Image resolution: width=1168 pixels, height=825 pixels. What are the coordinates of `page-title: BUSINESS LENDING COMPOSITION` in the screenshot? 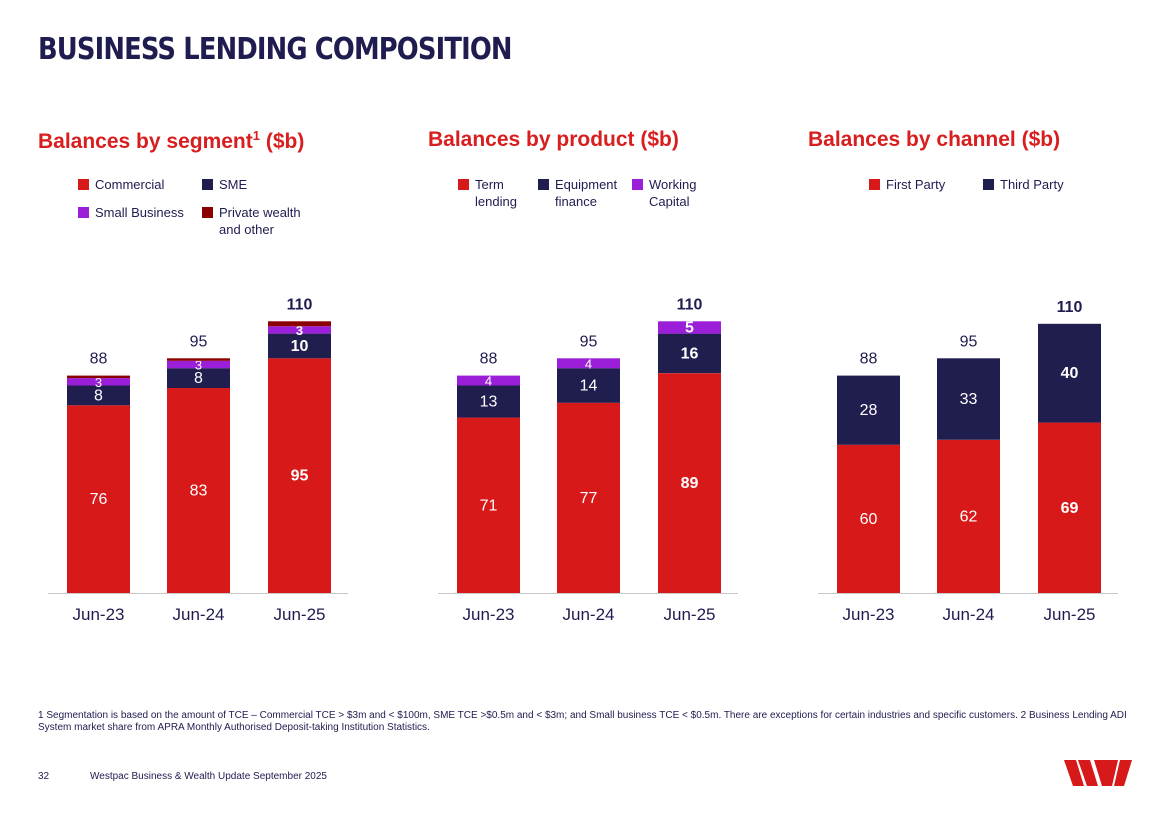 It's located at (275, 49).